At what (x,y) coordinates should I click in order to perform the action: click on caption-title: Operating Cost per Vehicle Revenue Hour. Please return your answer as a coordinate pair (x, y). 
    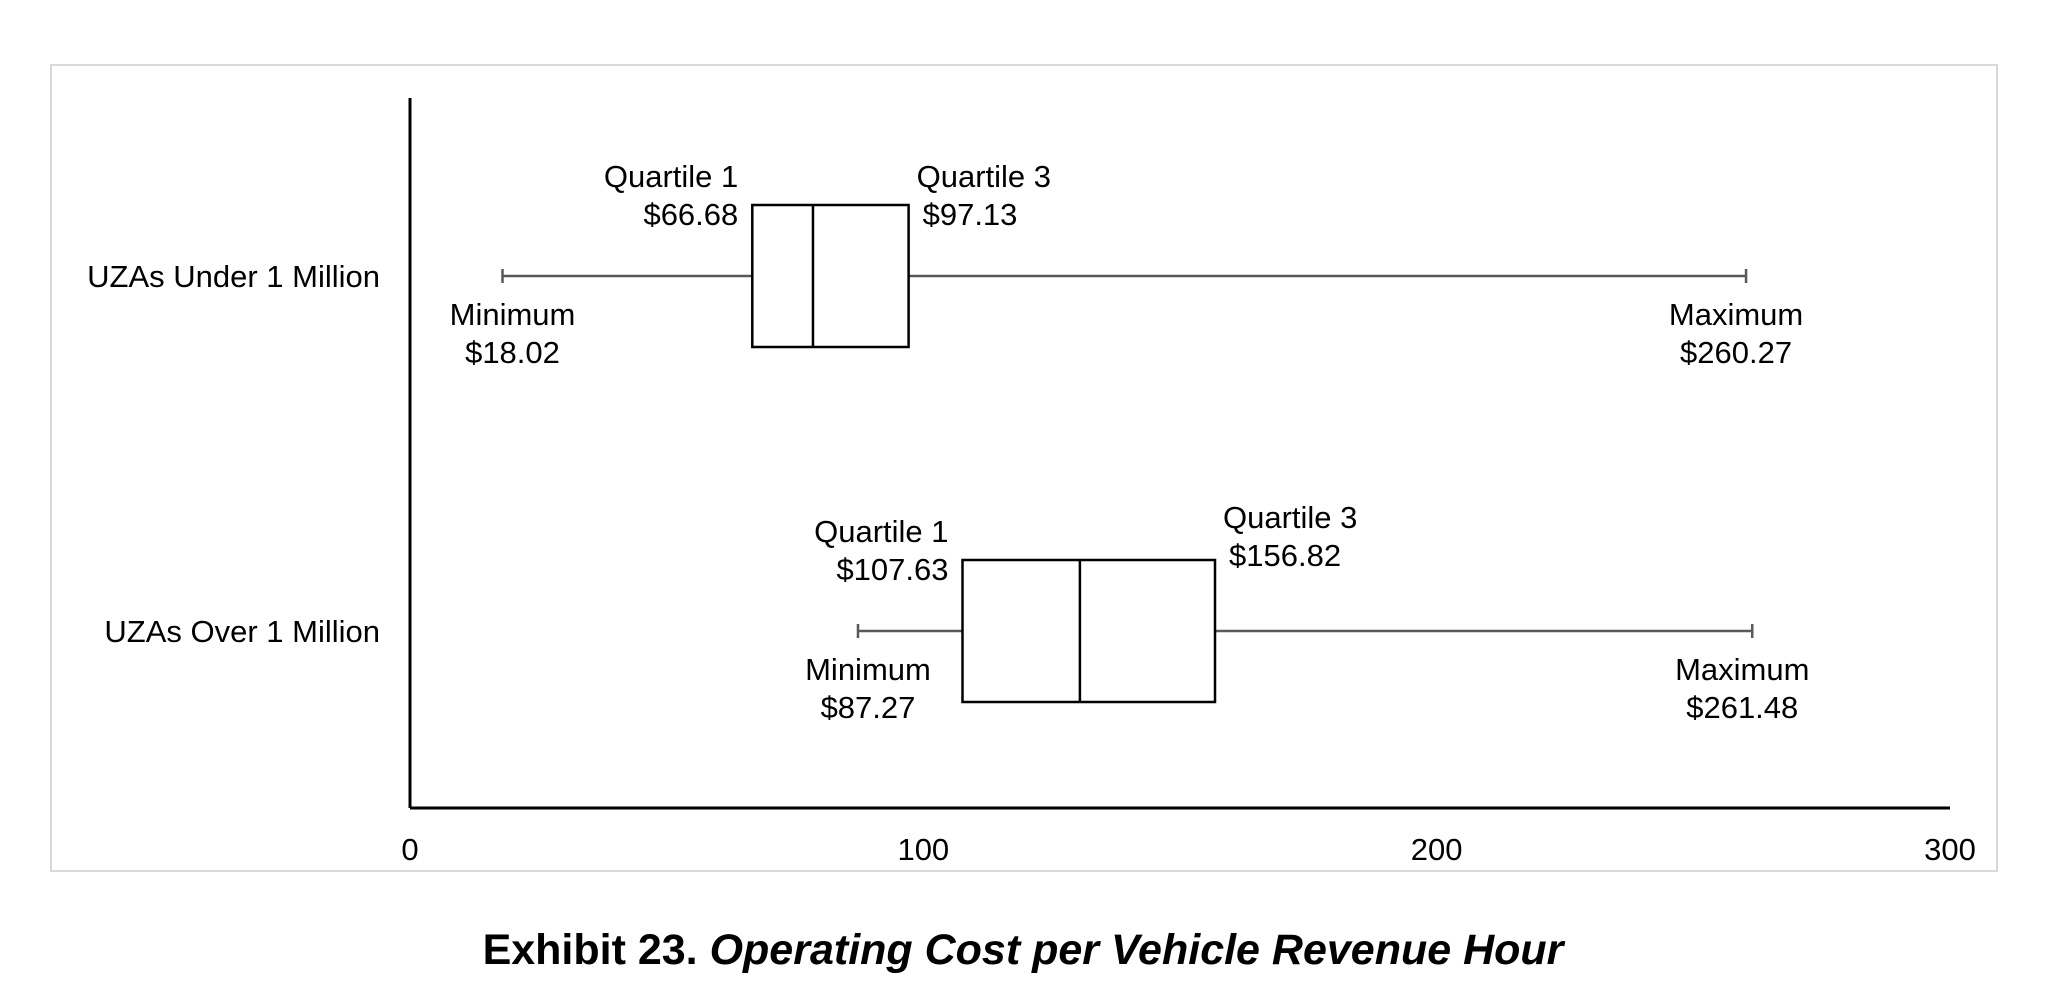
    Looking at the image, I should click on (1136, 950).